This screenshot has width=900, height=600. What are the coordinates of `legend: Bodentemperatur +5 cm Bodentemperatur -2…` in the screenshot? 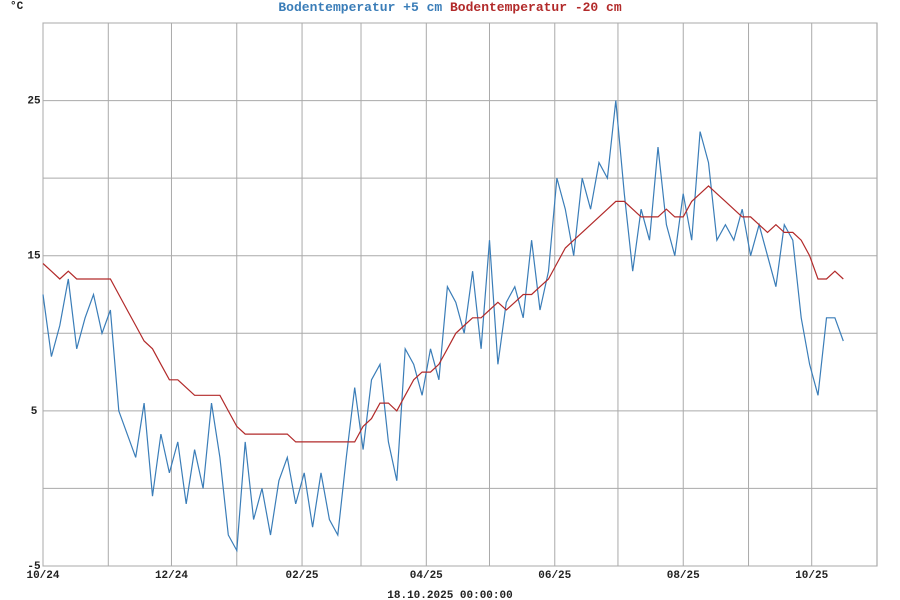 It's located at (449, 7).